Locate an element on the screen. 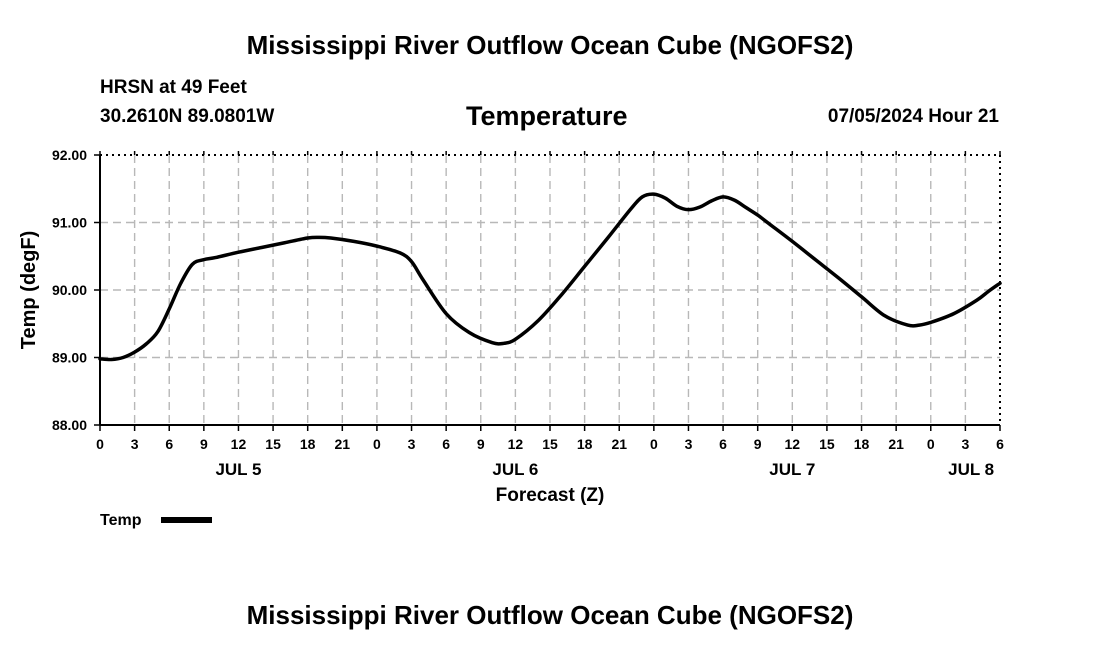 This screenshot has width=1100, height=650. y-tick-label: 92.00 is located at coordinates (69, 155).